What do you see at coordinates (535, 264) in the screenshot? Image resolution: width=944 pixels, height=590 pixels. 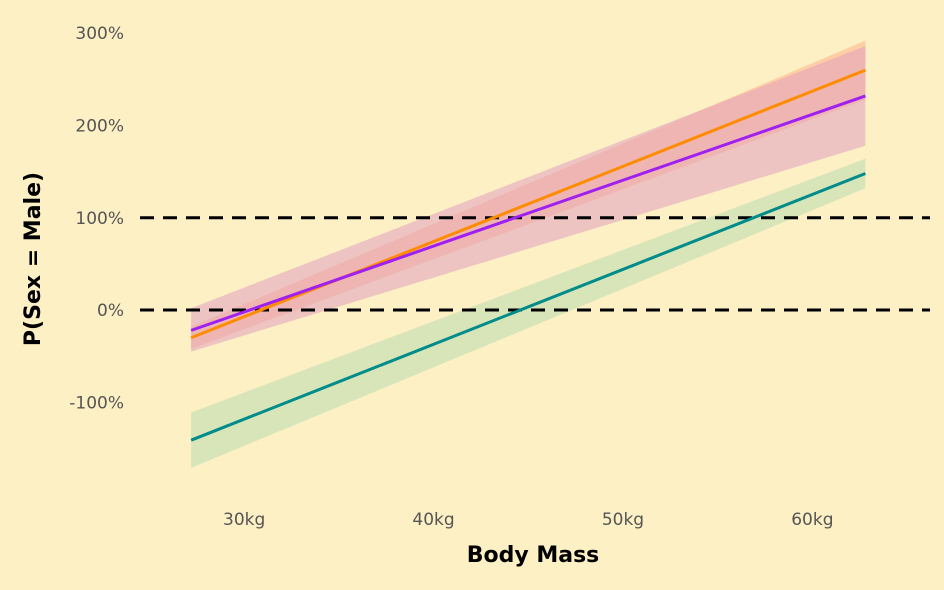 I see `reference-lines` at bounding box center [535, 264].